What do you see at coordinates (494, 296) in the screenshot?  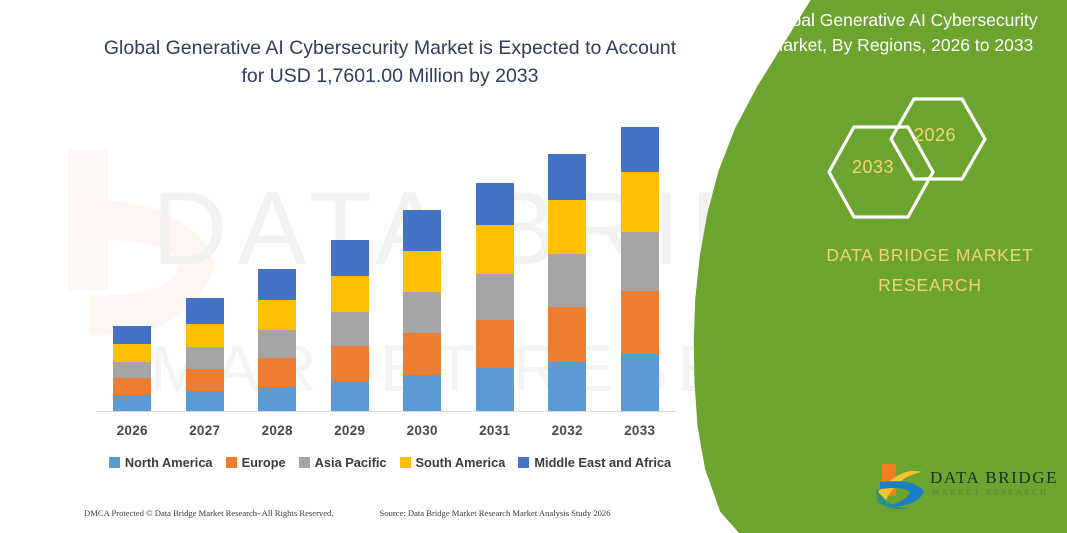 I see `bar-stack-2031` at bounding box center [494, 296].